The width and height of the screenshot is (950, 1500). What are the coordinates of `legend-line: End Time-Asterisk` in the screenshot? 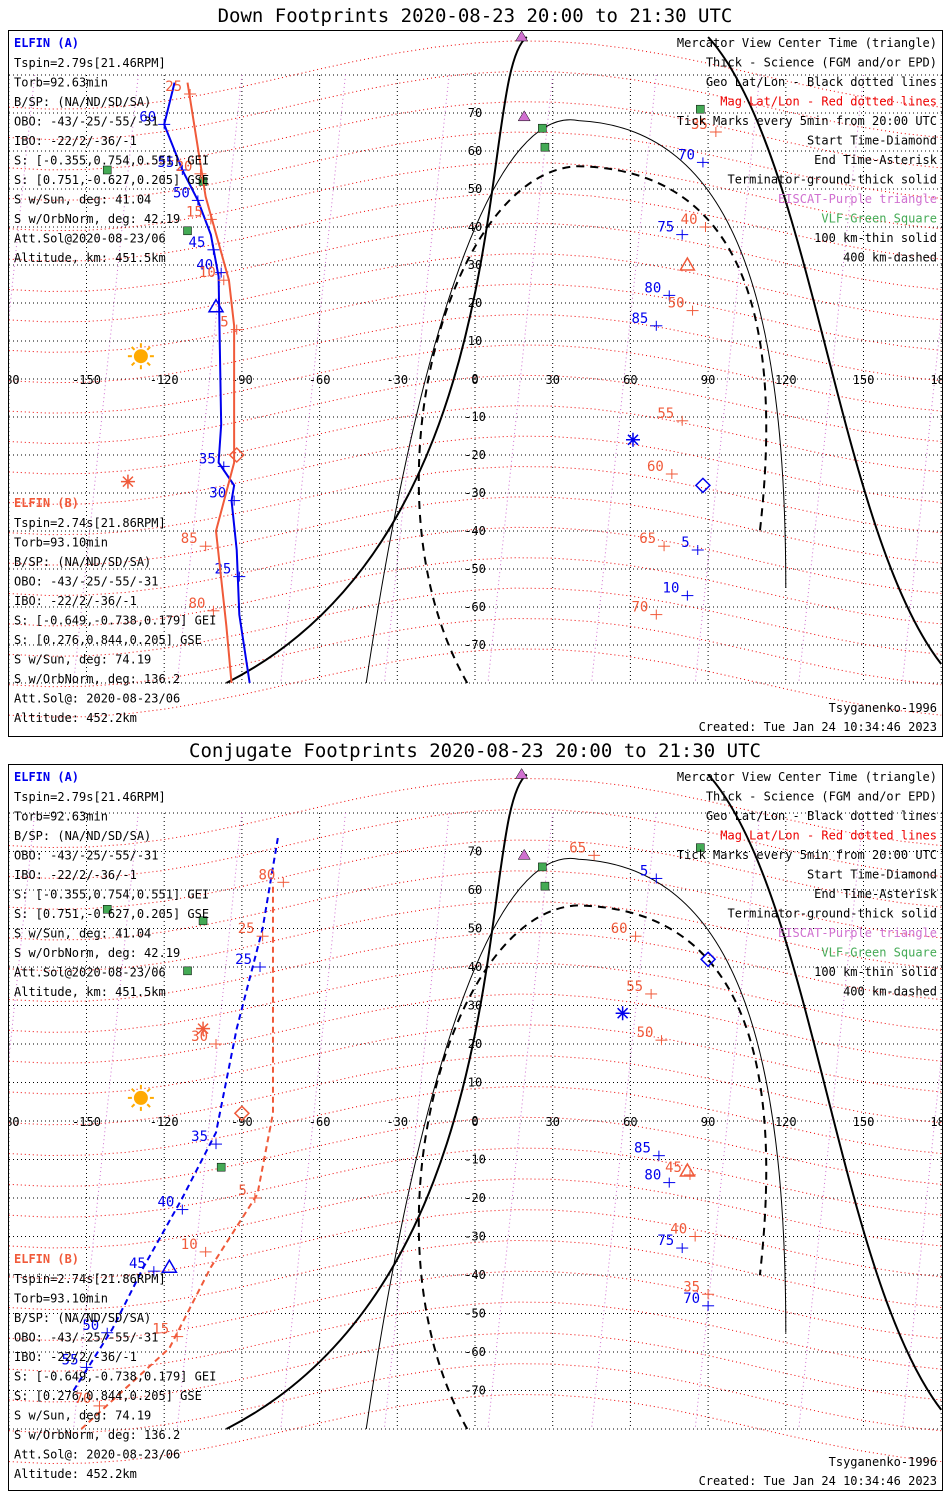 It's located at (876, 160).